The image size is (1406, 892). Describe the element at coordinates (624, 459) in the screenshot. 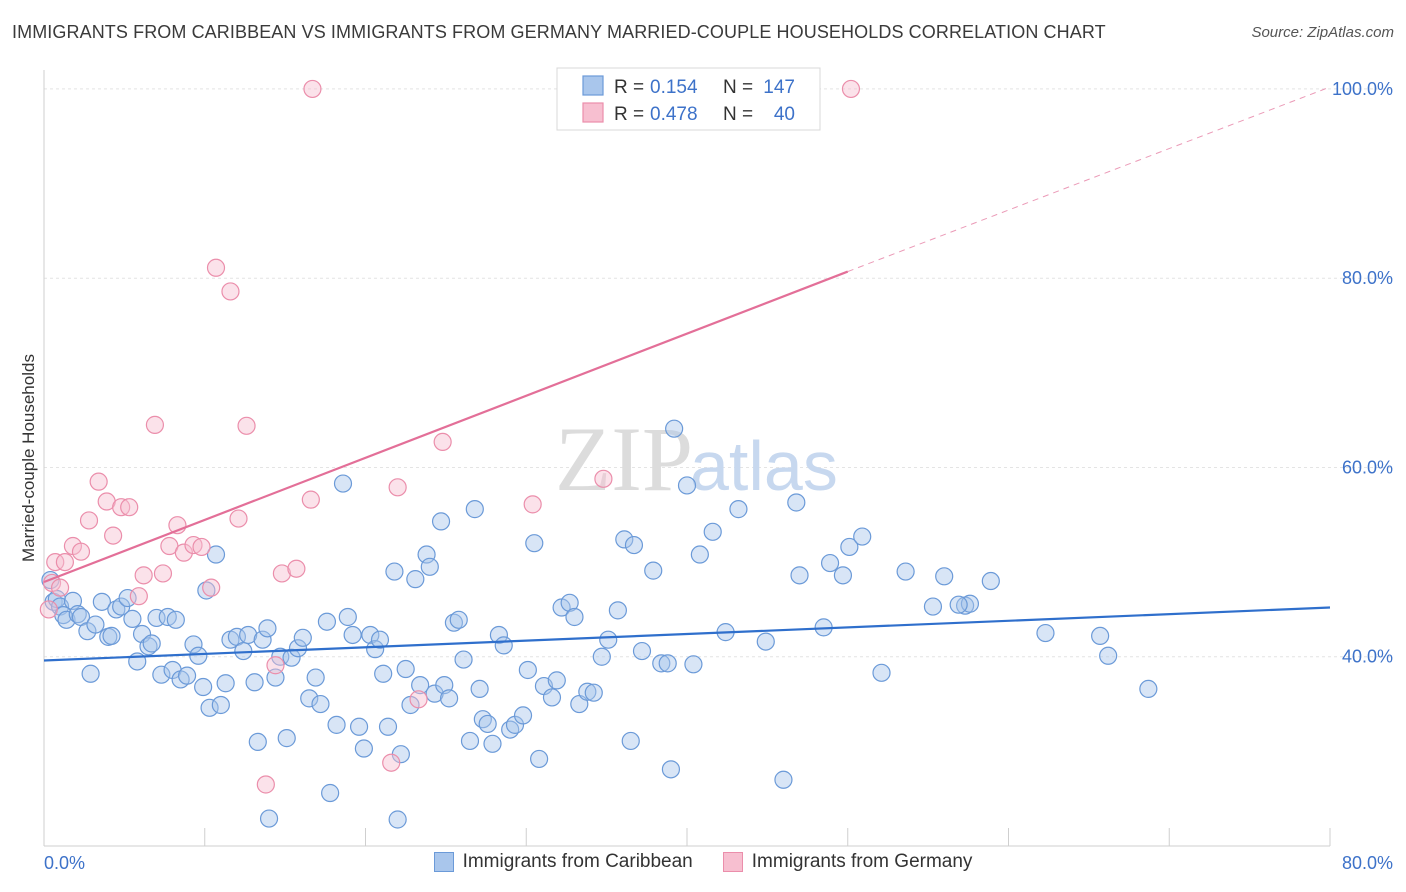

I see `watermark-zip: ZIP` at that location.